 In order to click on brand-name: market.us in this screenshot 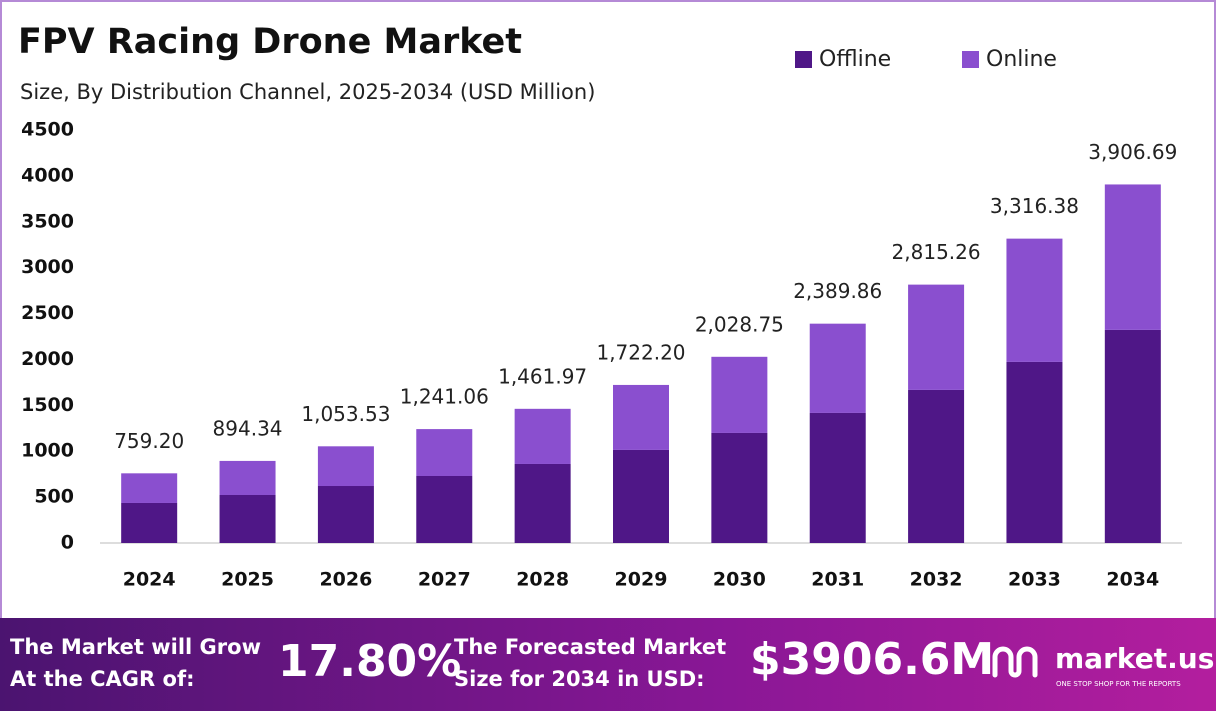, I will do `click(1134, 658)`.